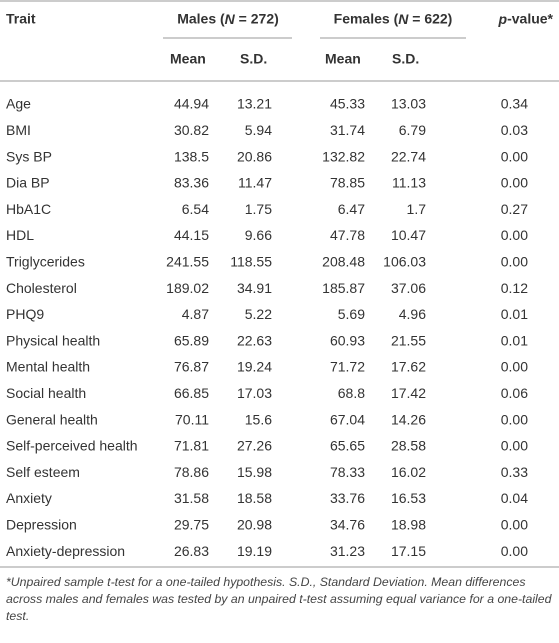 This screenshot has width=559, height=643. What do you see at coordinates (29, 498) in the screenshot?
I see `row-label: Anxiety` at bounding box center [29, 498].